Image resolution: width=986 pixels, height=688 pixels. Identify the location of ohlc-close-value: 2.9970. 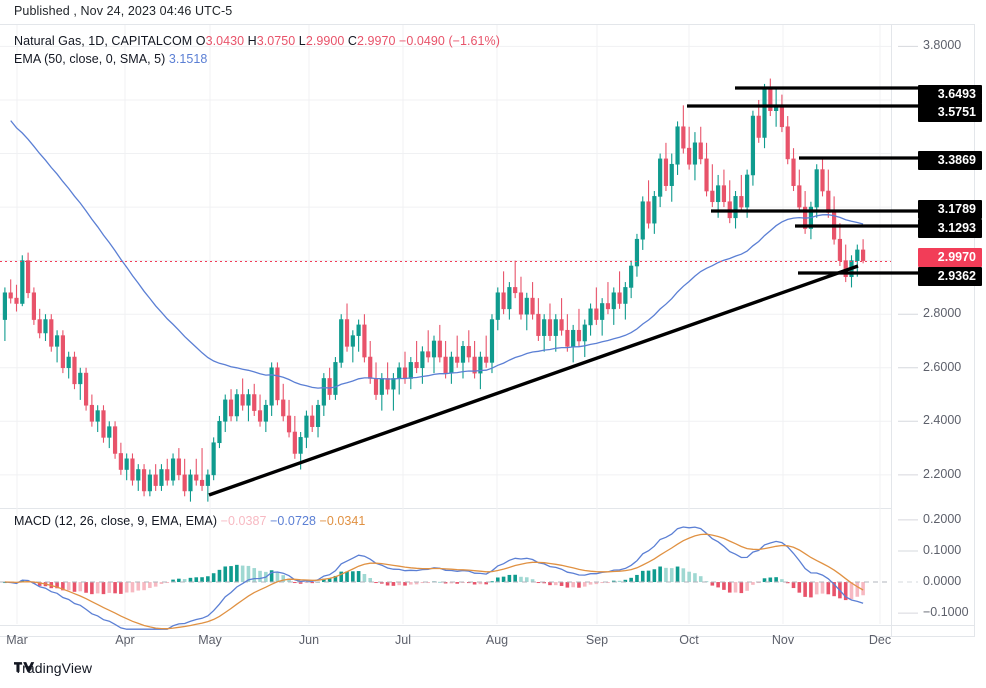
(376, 41).